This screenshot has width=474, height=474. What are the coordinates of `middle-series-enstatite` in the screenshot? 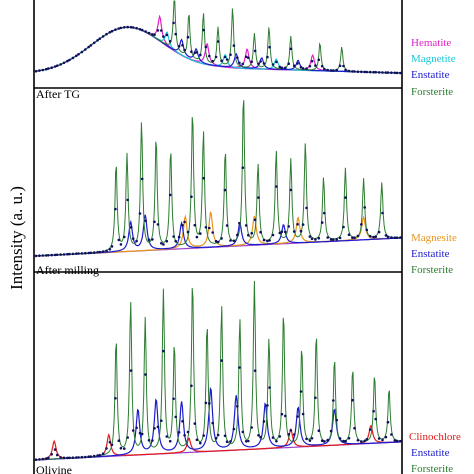 It's located at (217, 235).